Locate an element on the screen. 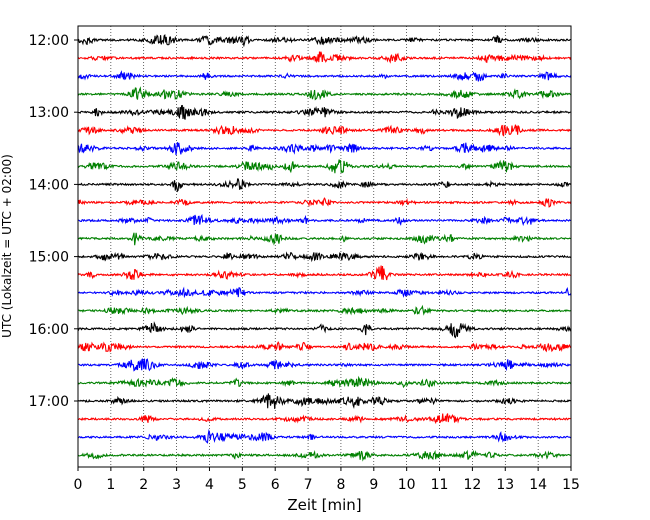  x-tick-label: 8 is located at coordinates (340, 485).